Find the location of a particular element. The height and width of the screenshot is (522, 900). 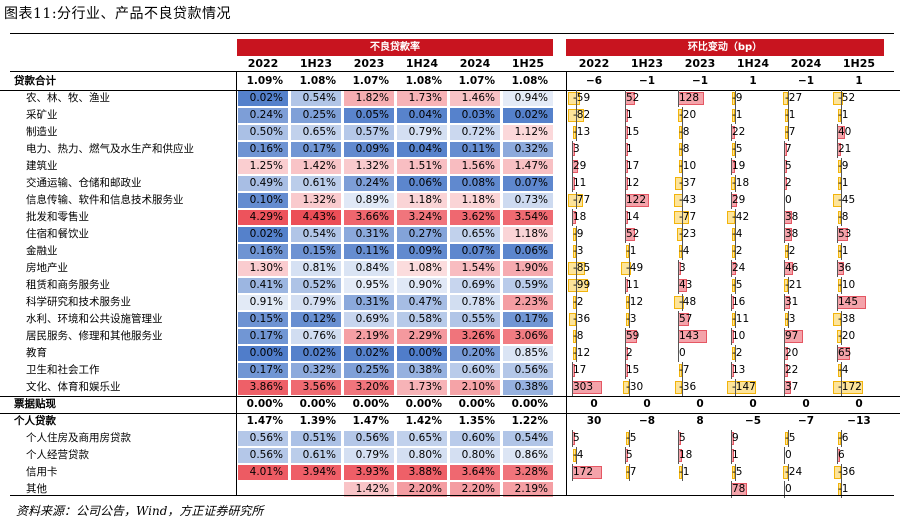

change-value: -2 is located at coordinates (578, 302).